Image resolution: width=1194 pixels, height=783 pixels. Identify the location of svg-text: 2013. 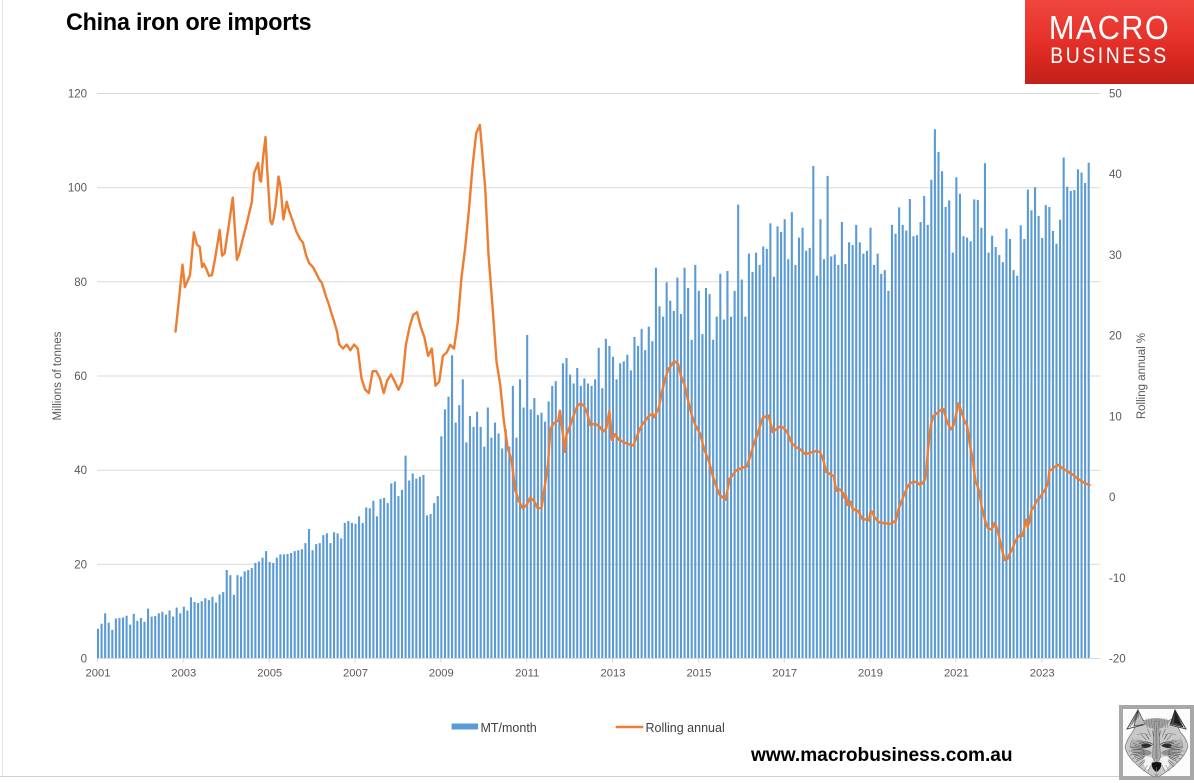
(613, 674).